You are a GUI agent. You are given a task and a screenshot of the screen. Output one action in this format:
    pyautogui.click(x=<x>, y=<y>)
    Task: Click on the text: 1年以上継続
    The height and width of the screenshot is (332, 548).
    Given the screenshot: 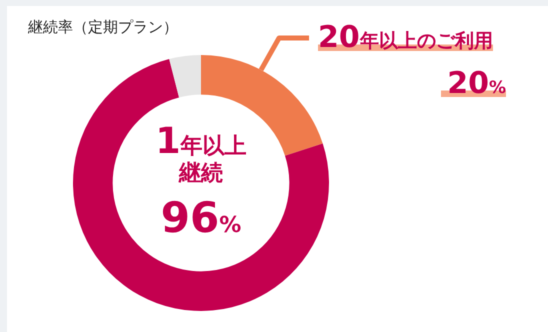 What is the action you would take?
    pyautogui.click(x=201, y=153)
    